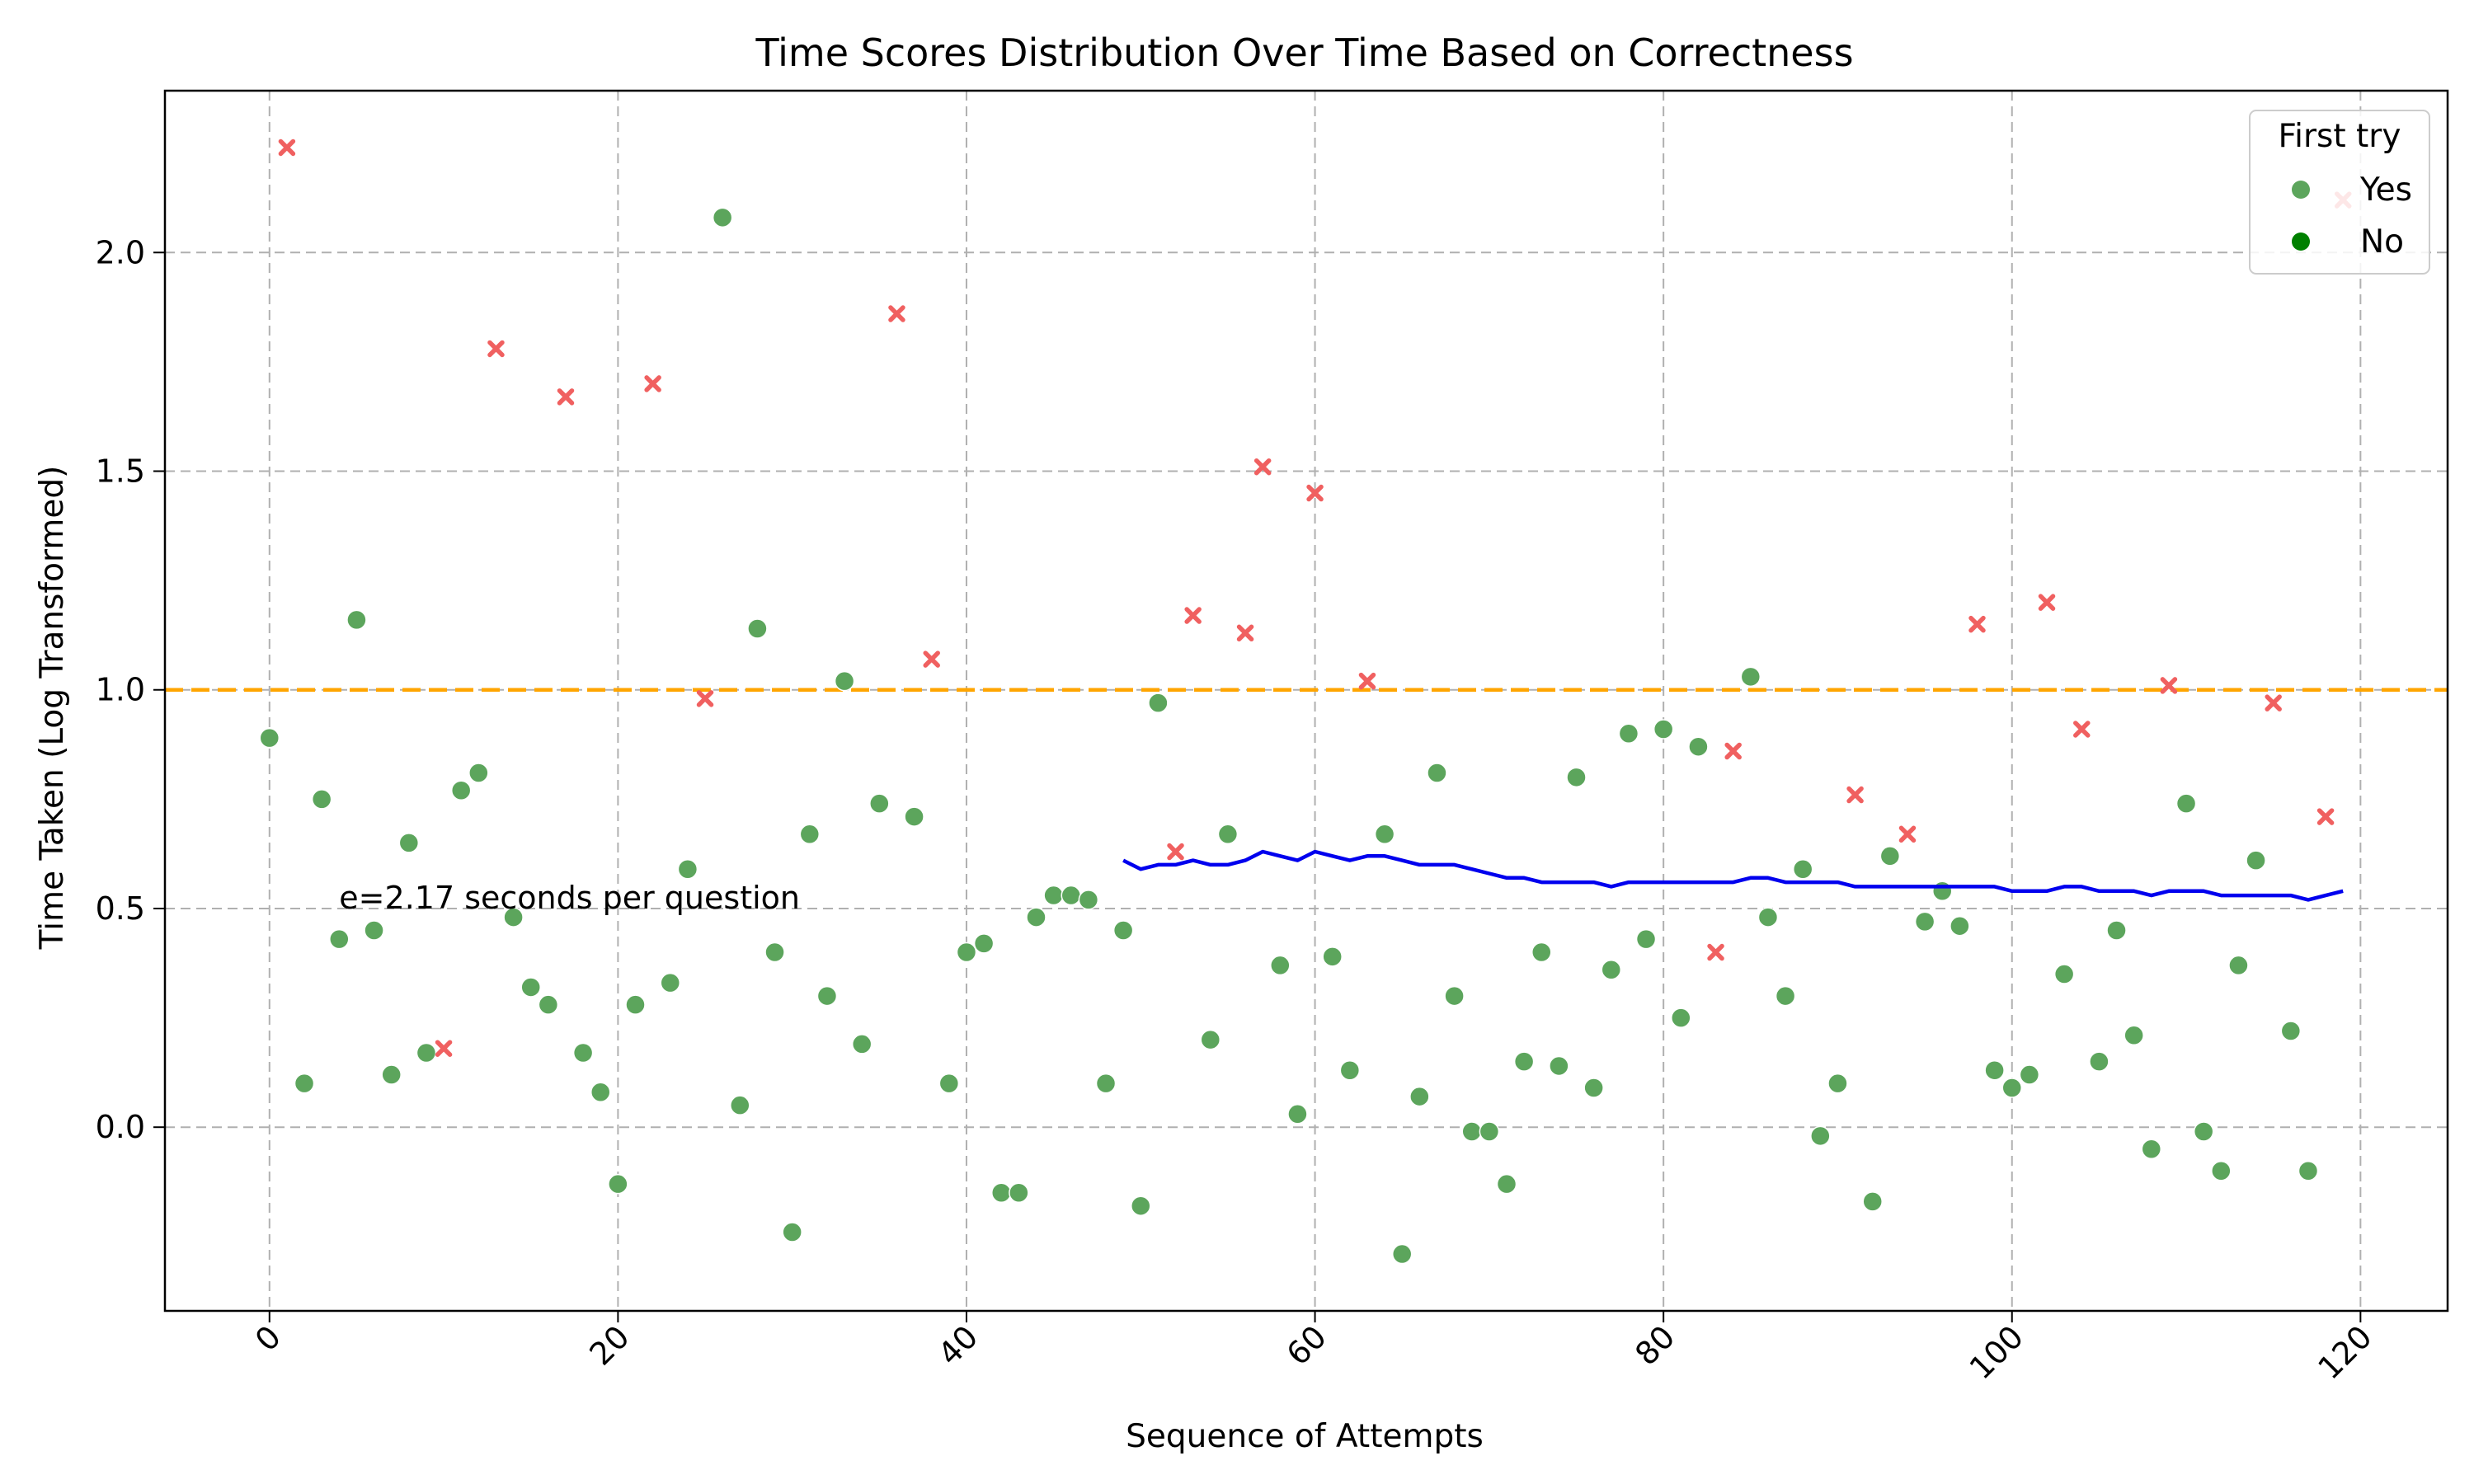 Image resolution: width=2474 pixels, height=1484 pixels. Describe the element at coordinates (268, 1338) in the screenshot. I see `x-tick-label: 0` at that location.